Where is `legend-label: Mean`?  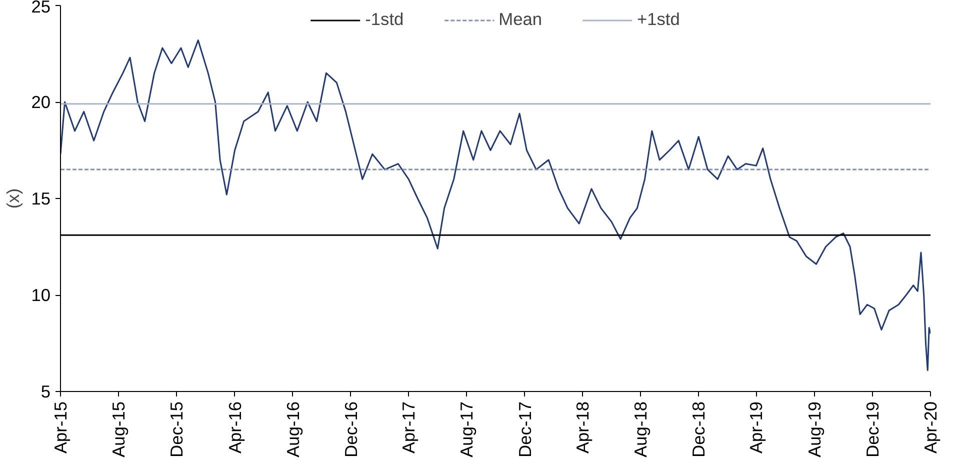
legend-label: Mean is located at coordinates (520, 19).